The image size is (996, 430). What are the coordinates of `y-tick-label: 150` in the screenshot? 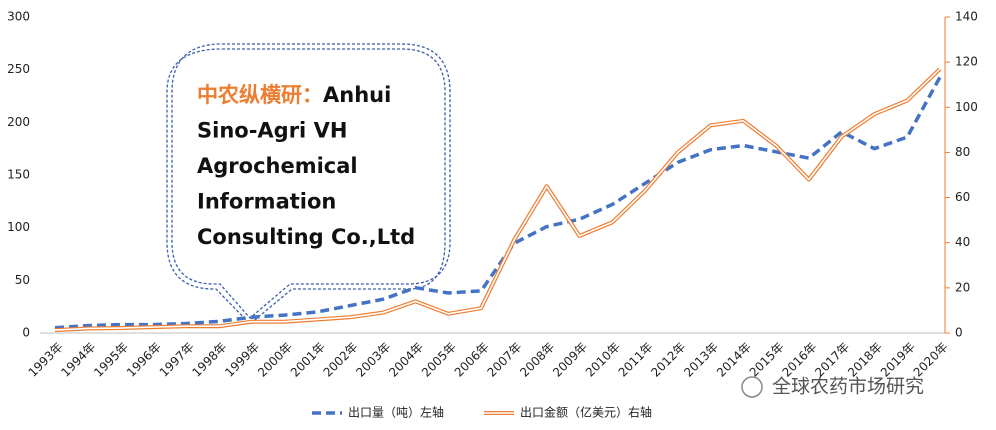 It's located at (18, 175).